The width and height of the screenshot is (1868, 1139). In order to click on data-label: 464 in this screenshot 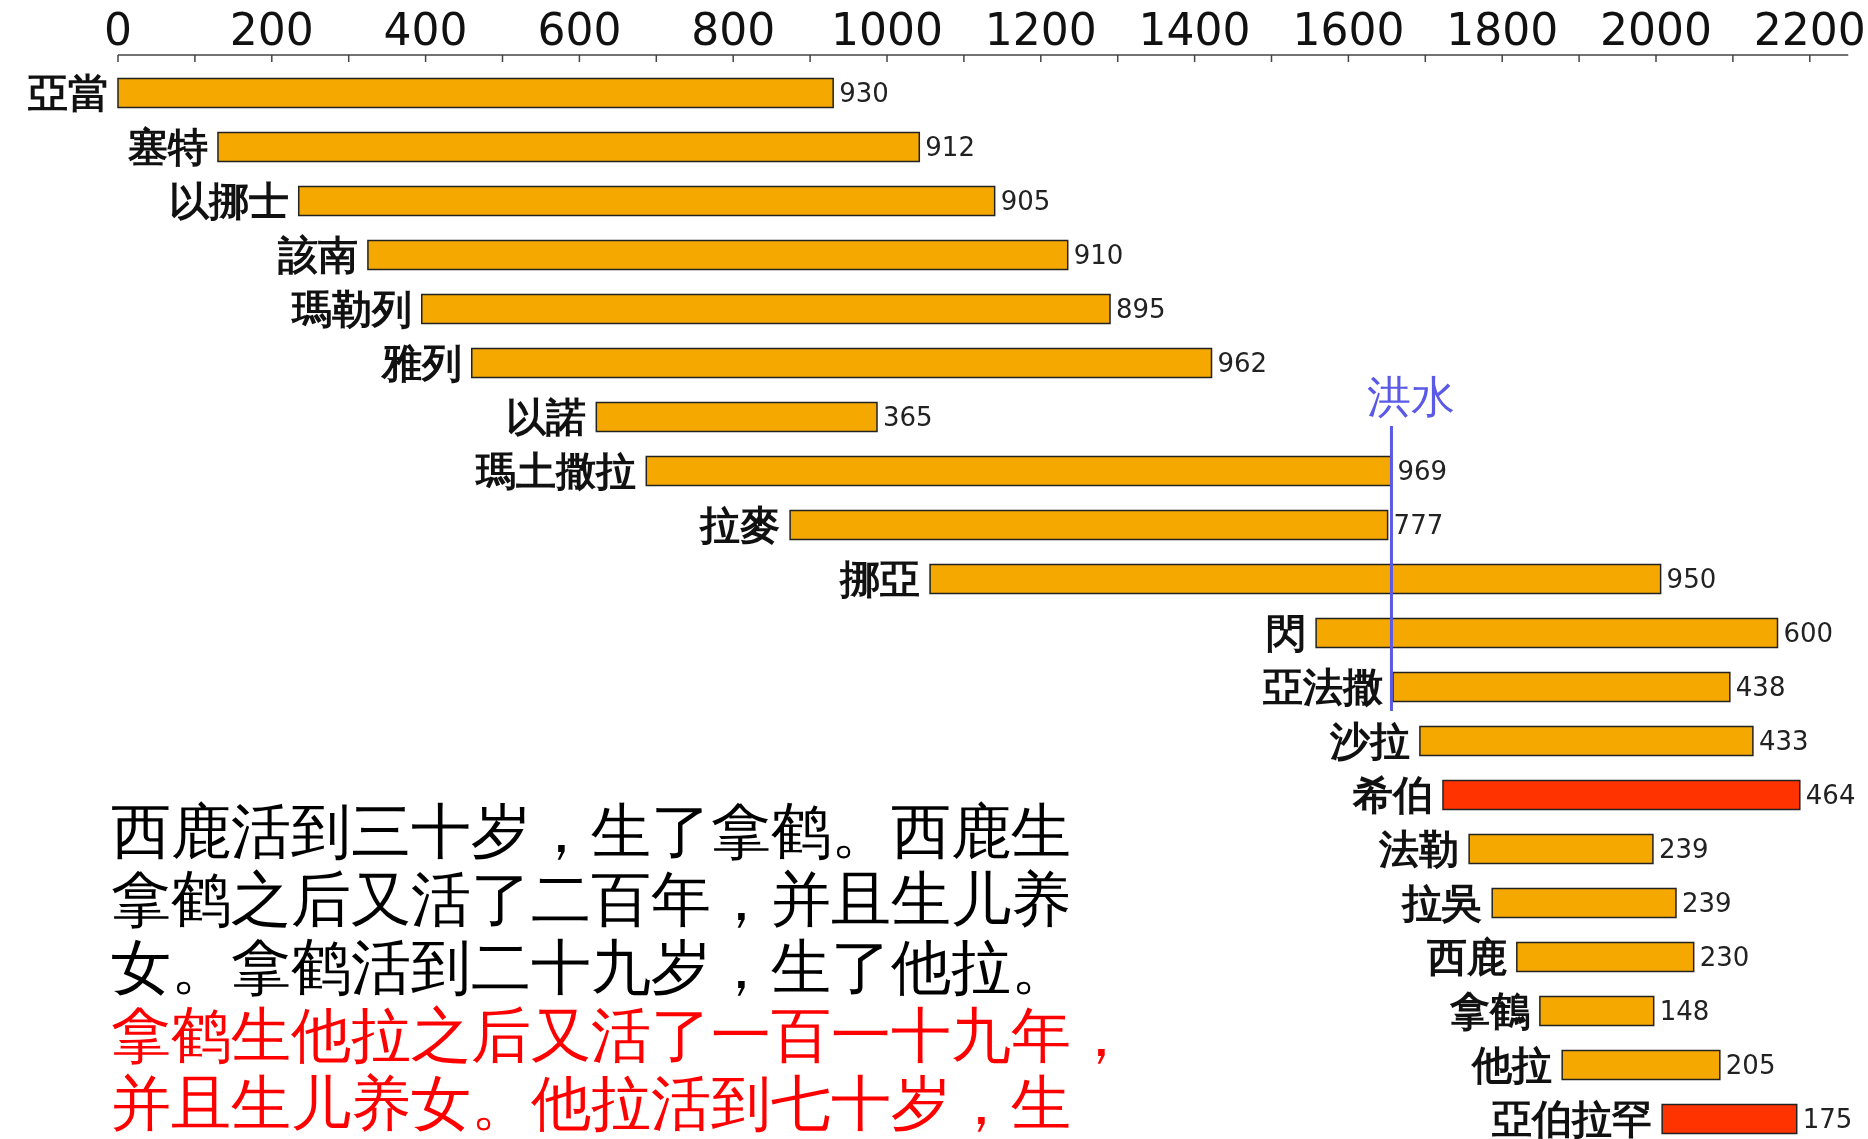, I will do `click(1830, 795)`.